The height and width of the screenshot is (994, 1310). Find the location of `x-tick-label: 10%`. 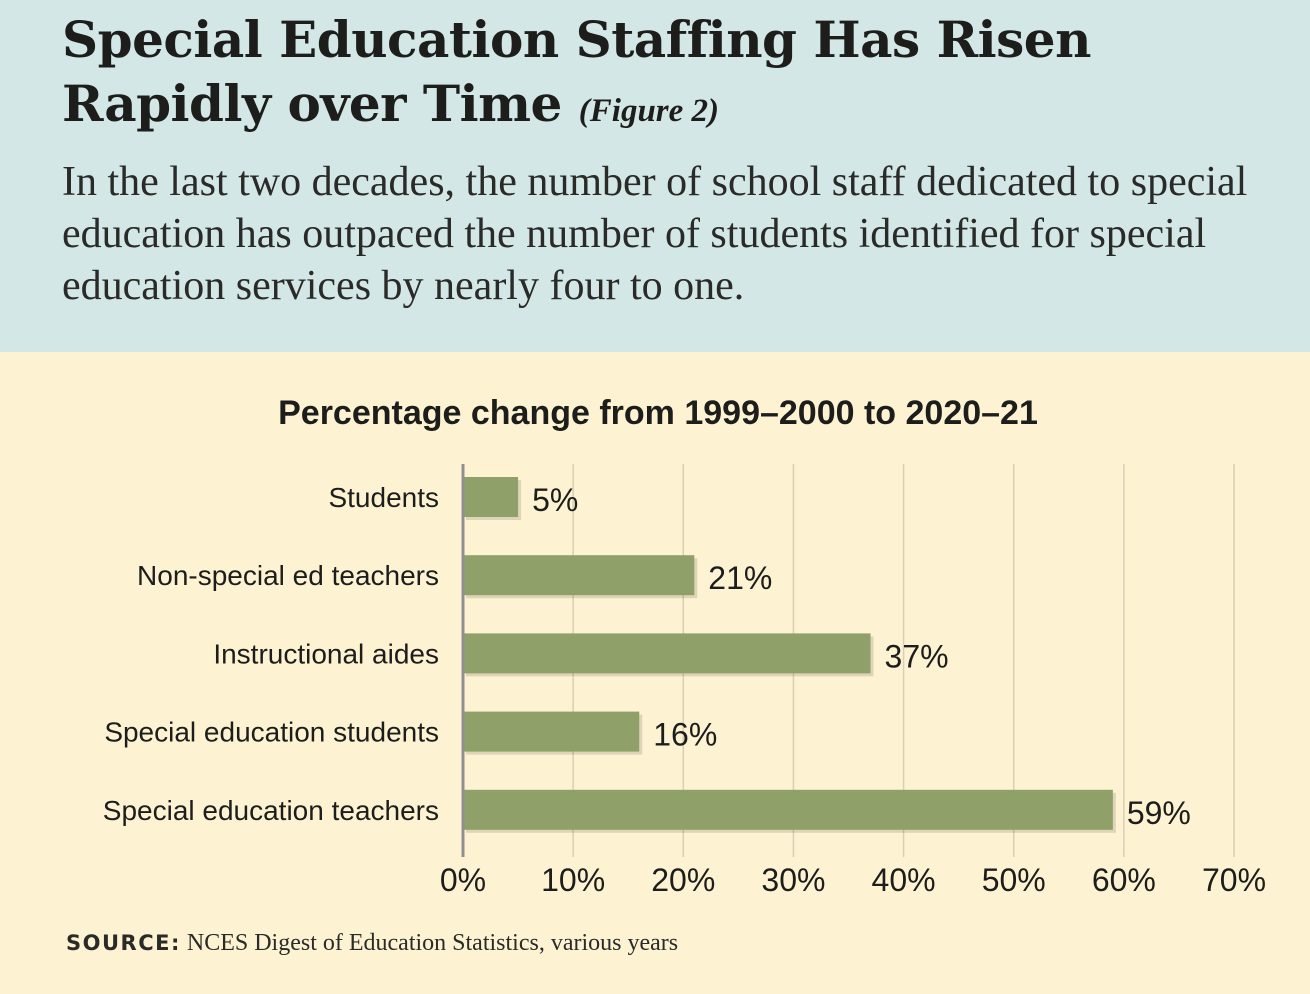

x-tick-label: 10% is located at coordinates (573, 880).